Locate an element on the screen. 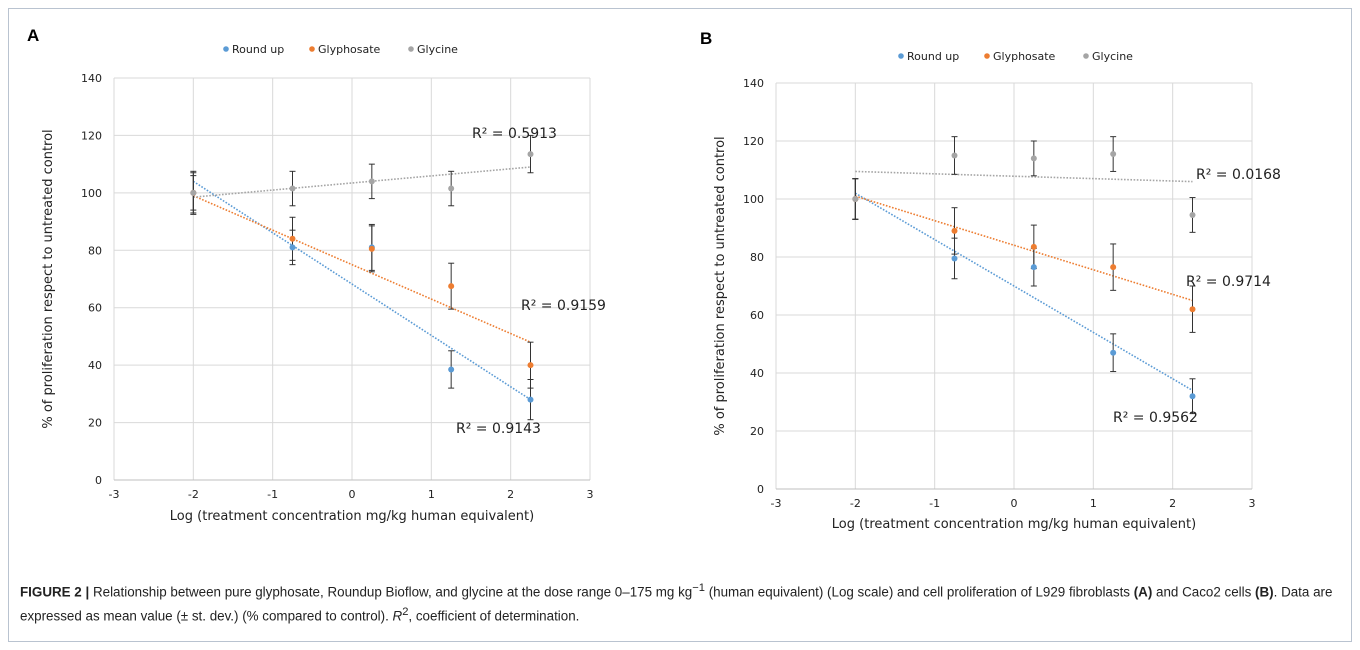 The image size is (1360, 650). r2-label-round-up: R² = 0.9143 is located at coordinates (498, 429).